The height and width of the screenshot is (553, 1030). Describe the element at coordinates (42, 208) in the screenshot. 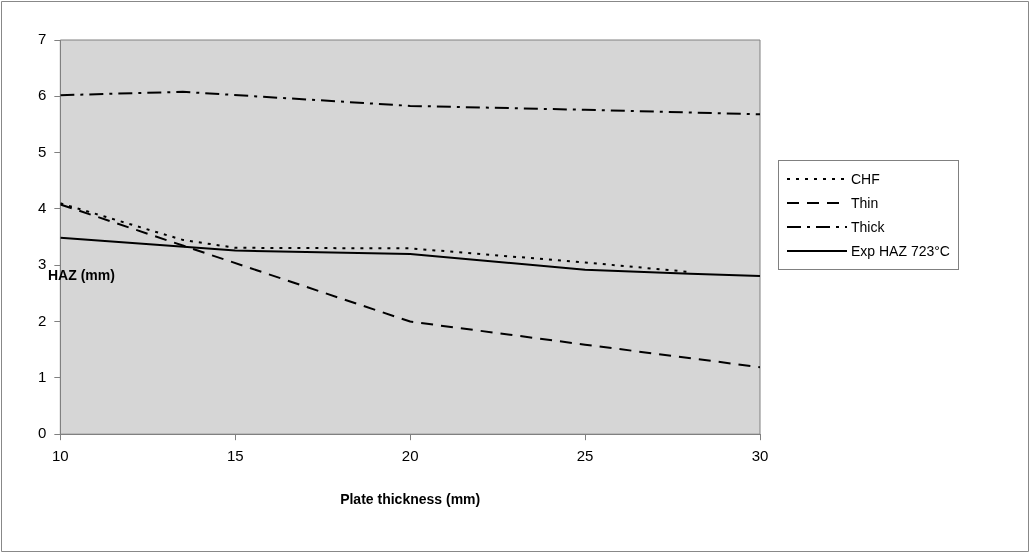

I see `y-tick-label: 4` at that location.